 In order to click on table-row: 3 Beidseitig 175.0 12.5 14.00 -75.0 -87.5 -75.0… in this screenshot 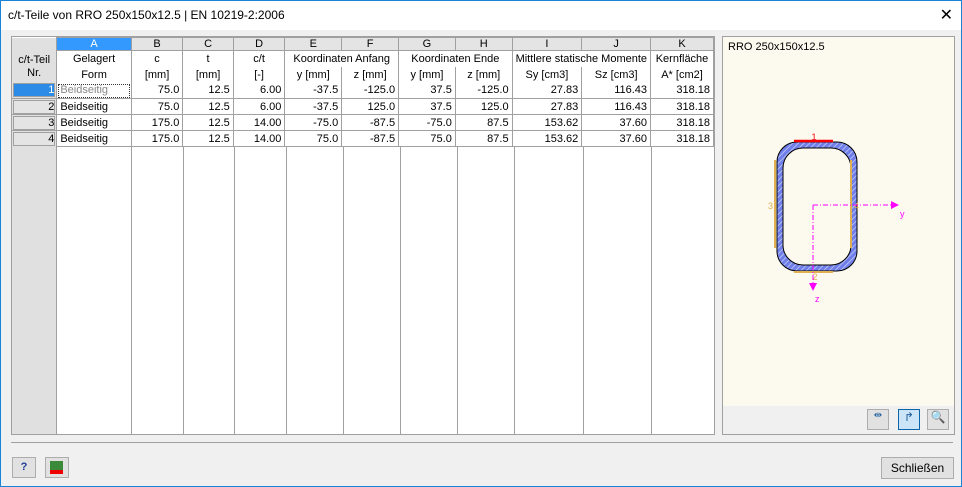, I will do `click(363, 122)`.